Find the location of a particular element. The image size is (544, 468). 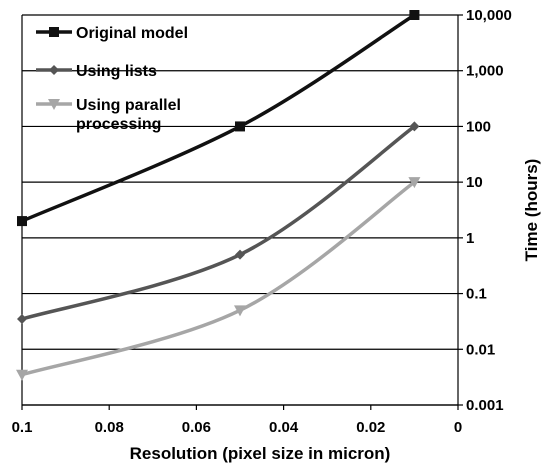

y-tick-label: 1 is located at coordinates (470, 238).